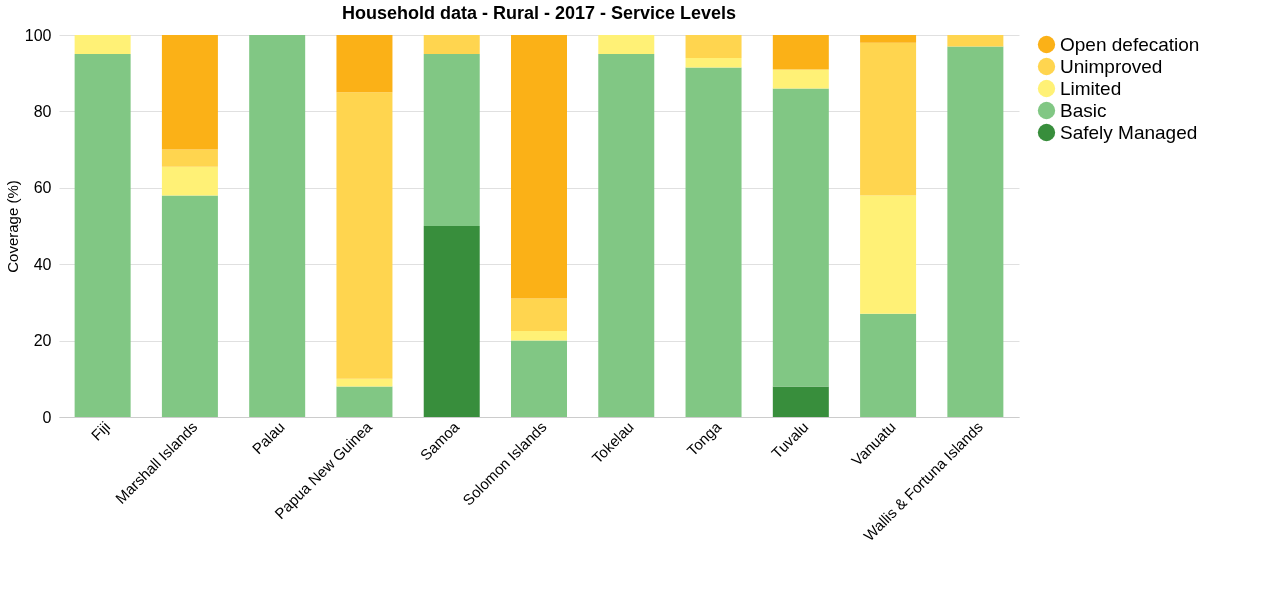 The height and width of the screenshot is (595, 1287). I want to click on chart-title: Household data - Rural - 2017 - Service Levels, so click(539, 13).